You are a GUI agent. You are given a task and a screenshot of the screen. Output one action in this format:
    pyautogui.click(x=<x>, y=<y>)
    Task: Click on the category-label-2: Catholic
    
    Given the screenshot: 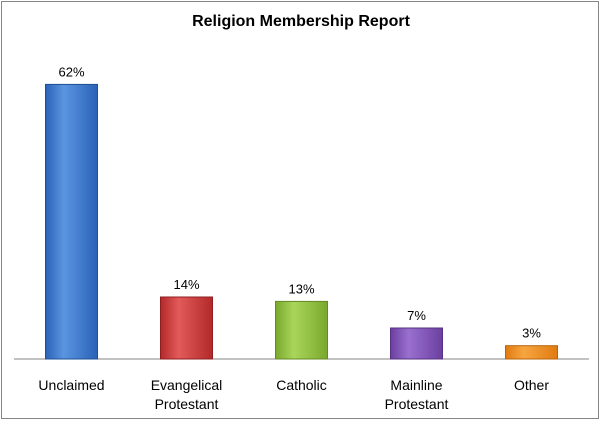 What is the action you would take?
    pyautogui.click(x=301, y=385)
    